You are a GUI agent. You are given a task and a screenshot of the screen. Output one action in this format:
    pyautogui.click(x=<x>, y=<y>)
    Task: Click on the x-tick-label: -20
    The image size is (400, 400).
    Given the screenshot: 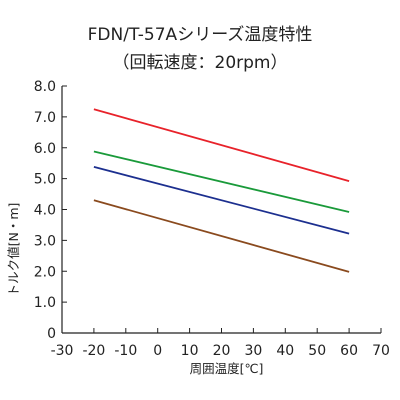 What is the action you would take?
    pyautogui.click(x=93, y=351)
    